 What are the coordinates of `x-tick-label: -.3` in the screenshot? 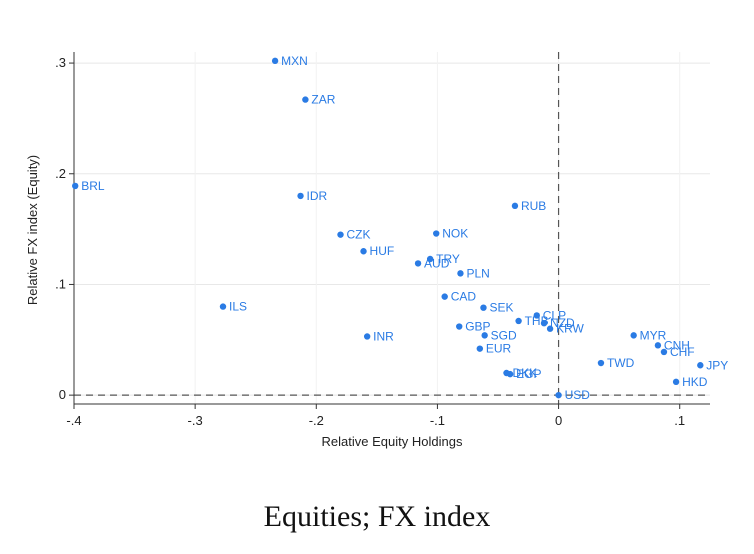 It's located at (195, 420).